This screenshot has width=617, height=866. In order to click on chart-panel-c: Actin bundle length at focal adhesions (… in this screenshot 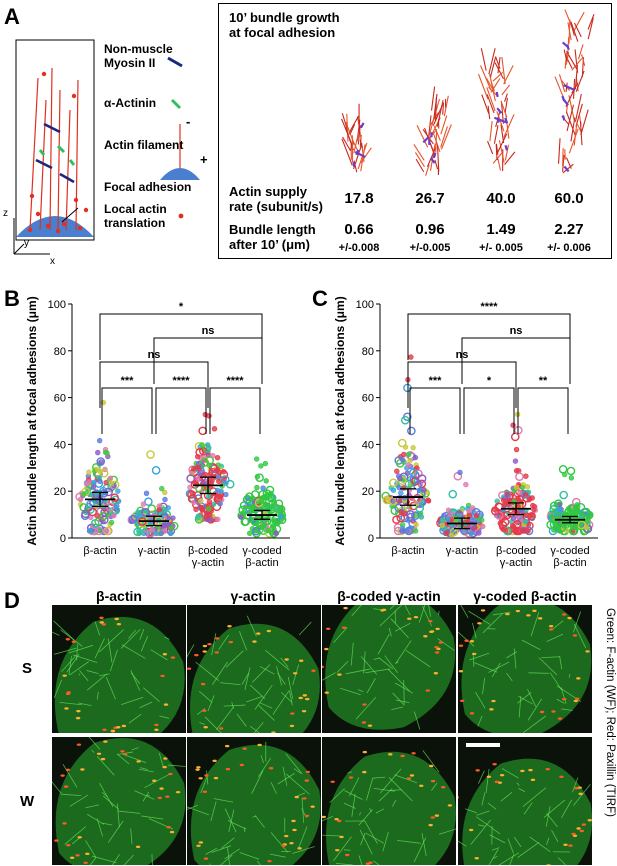, I will do `click(465, 432)`.